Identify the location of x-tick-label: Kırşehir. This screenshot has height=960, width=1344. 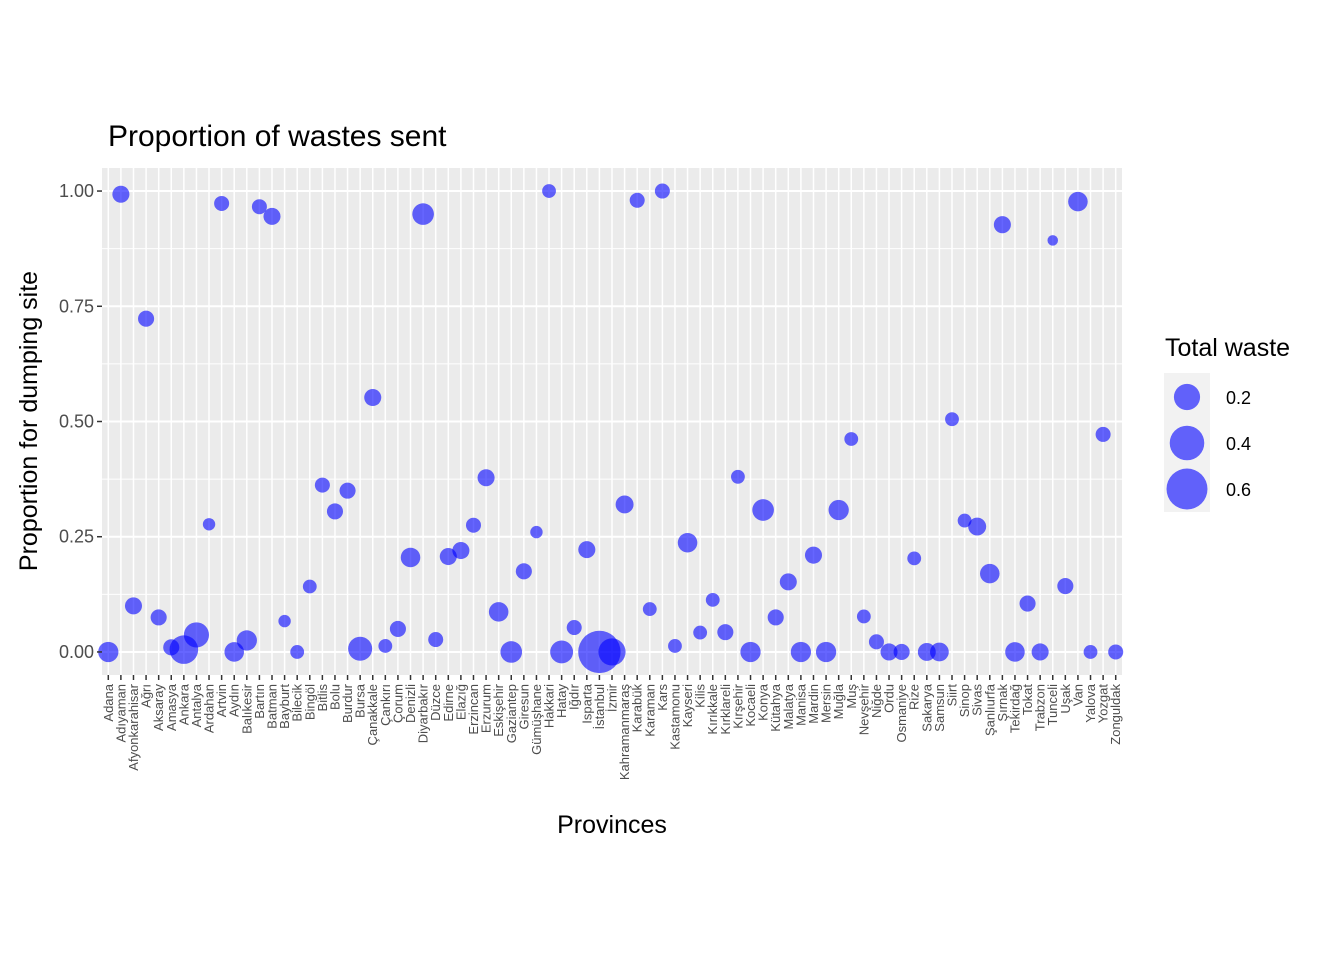
(737, 705).